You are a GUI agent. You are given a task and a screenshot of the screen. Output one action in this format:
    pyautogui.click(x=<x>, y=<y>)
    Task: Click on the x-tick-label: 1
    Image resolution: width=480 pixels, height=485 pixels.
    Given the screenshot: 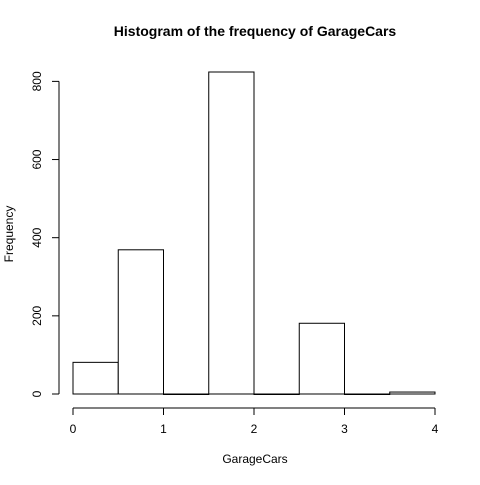 What is the action you would take?
    pyautogui.click(x=163, y=429)
    